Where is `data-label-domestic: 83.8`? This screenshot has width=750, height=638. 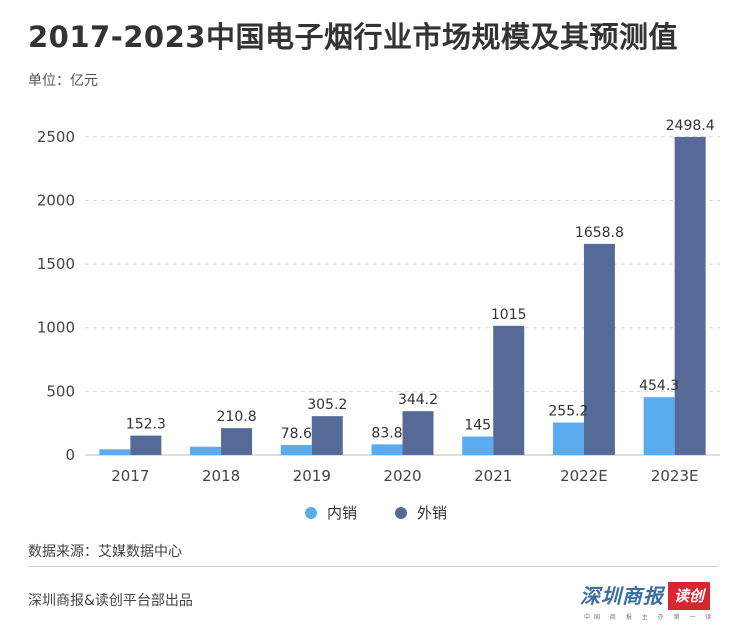 data-label-domestic: 83.8 is located at coordinates (386, 433).